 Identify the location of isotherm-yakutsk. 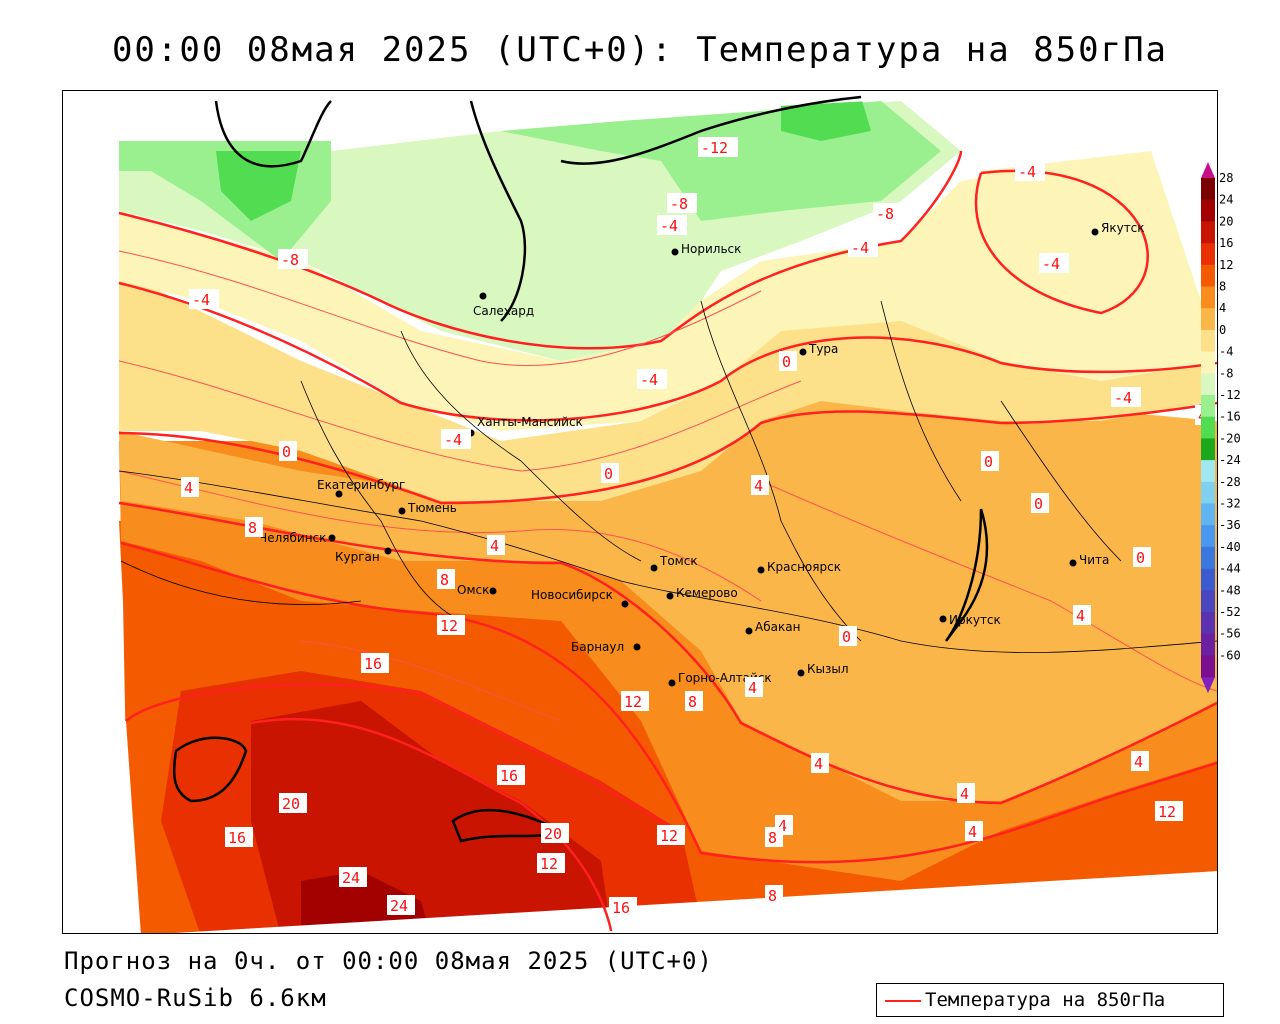
(1061, 242).